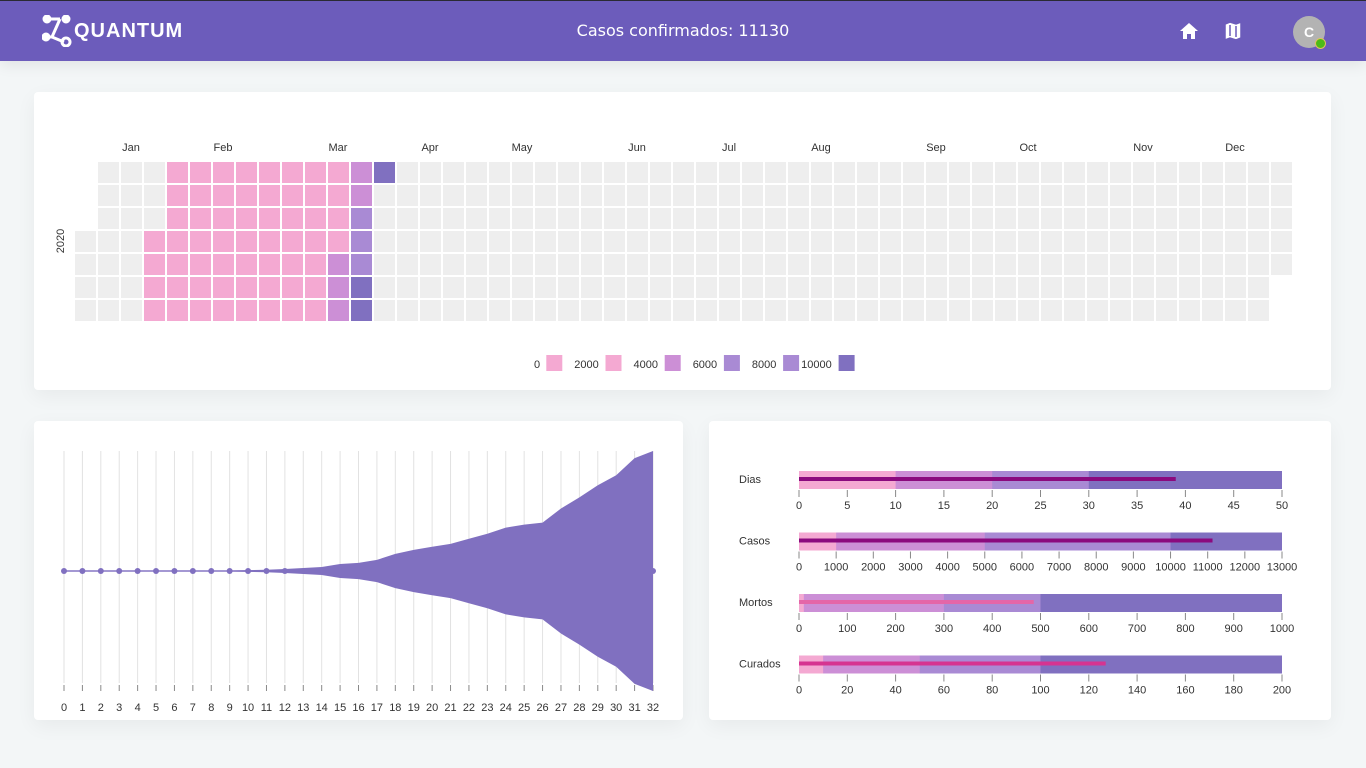 Image resolution: width=1366 pixels, height=768 pixels. Describe the element at coordinates (1040, 629) in the screenshot. I see `bullet-tick-label: 500` at that location.